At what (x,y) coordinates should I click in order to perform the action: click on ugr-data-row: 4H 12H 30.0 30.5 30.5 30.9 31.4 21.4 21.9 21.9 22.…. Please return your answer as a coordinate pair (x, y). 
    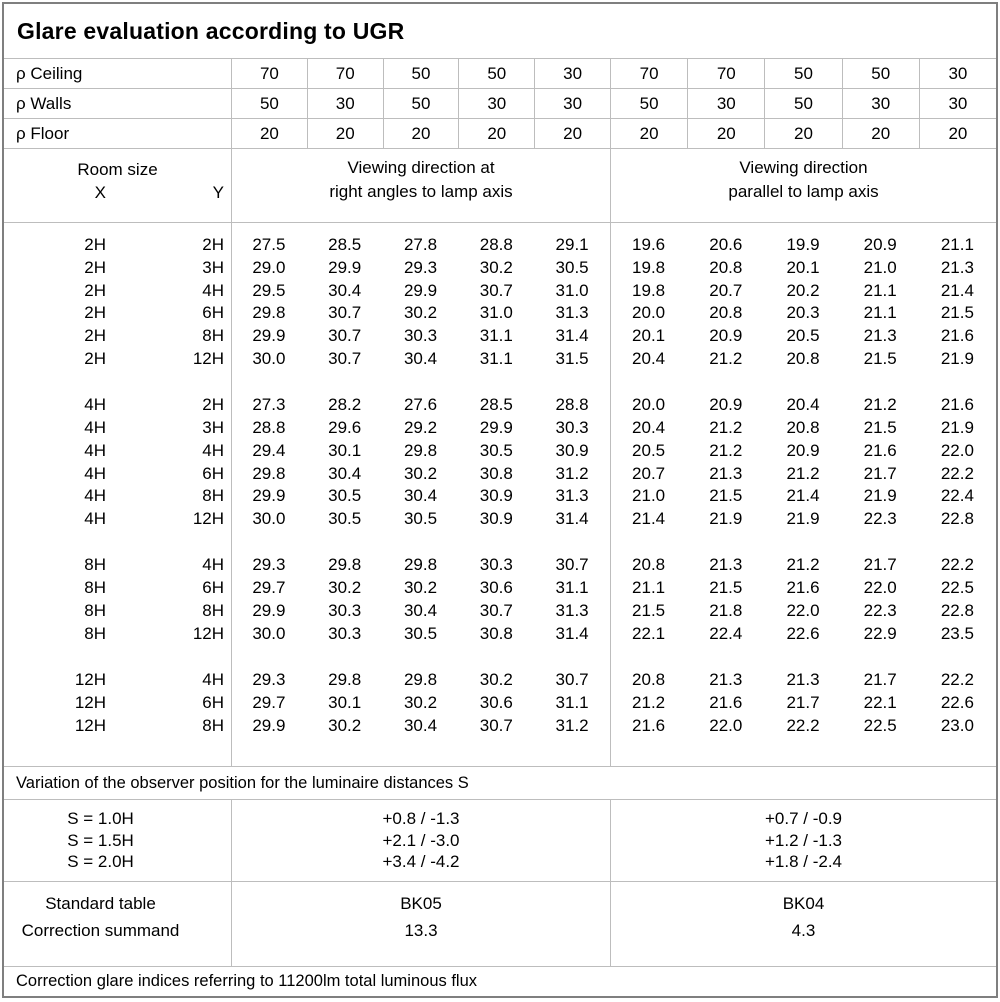
    Looking at the image, I should click on (500, 519).